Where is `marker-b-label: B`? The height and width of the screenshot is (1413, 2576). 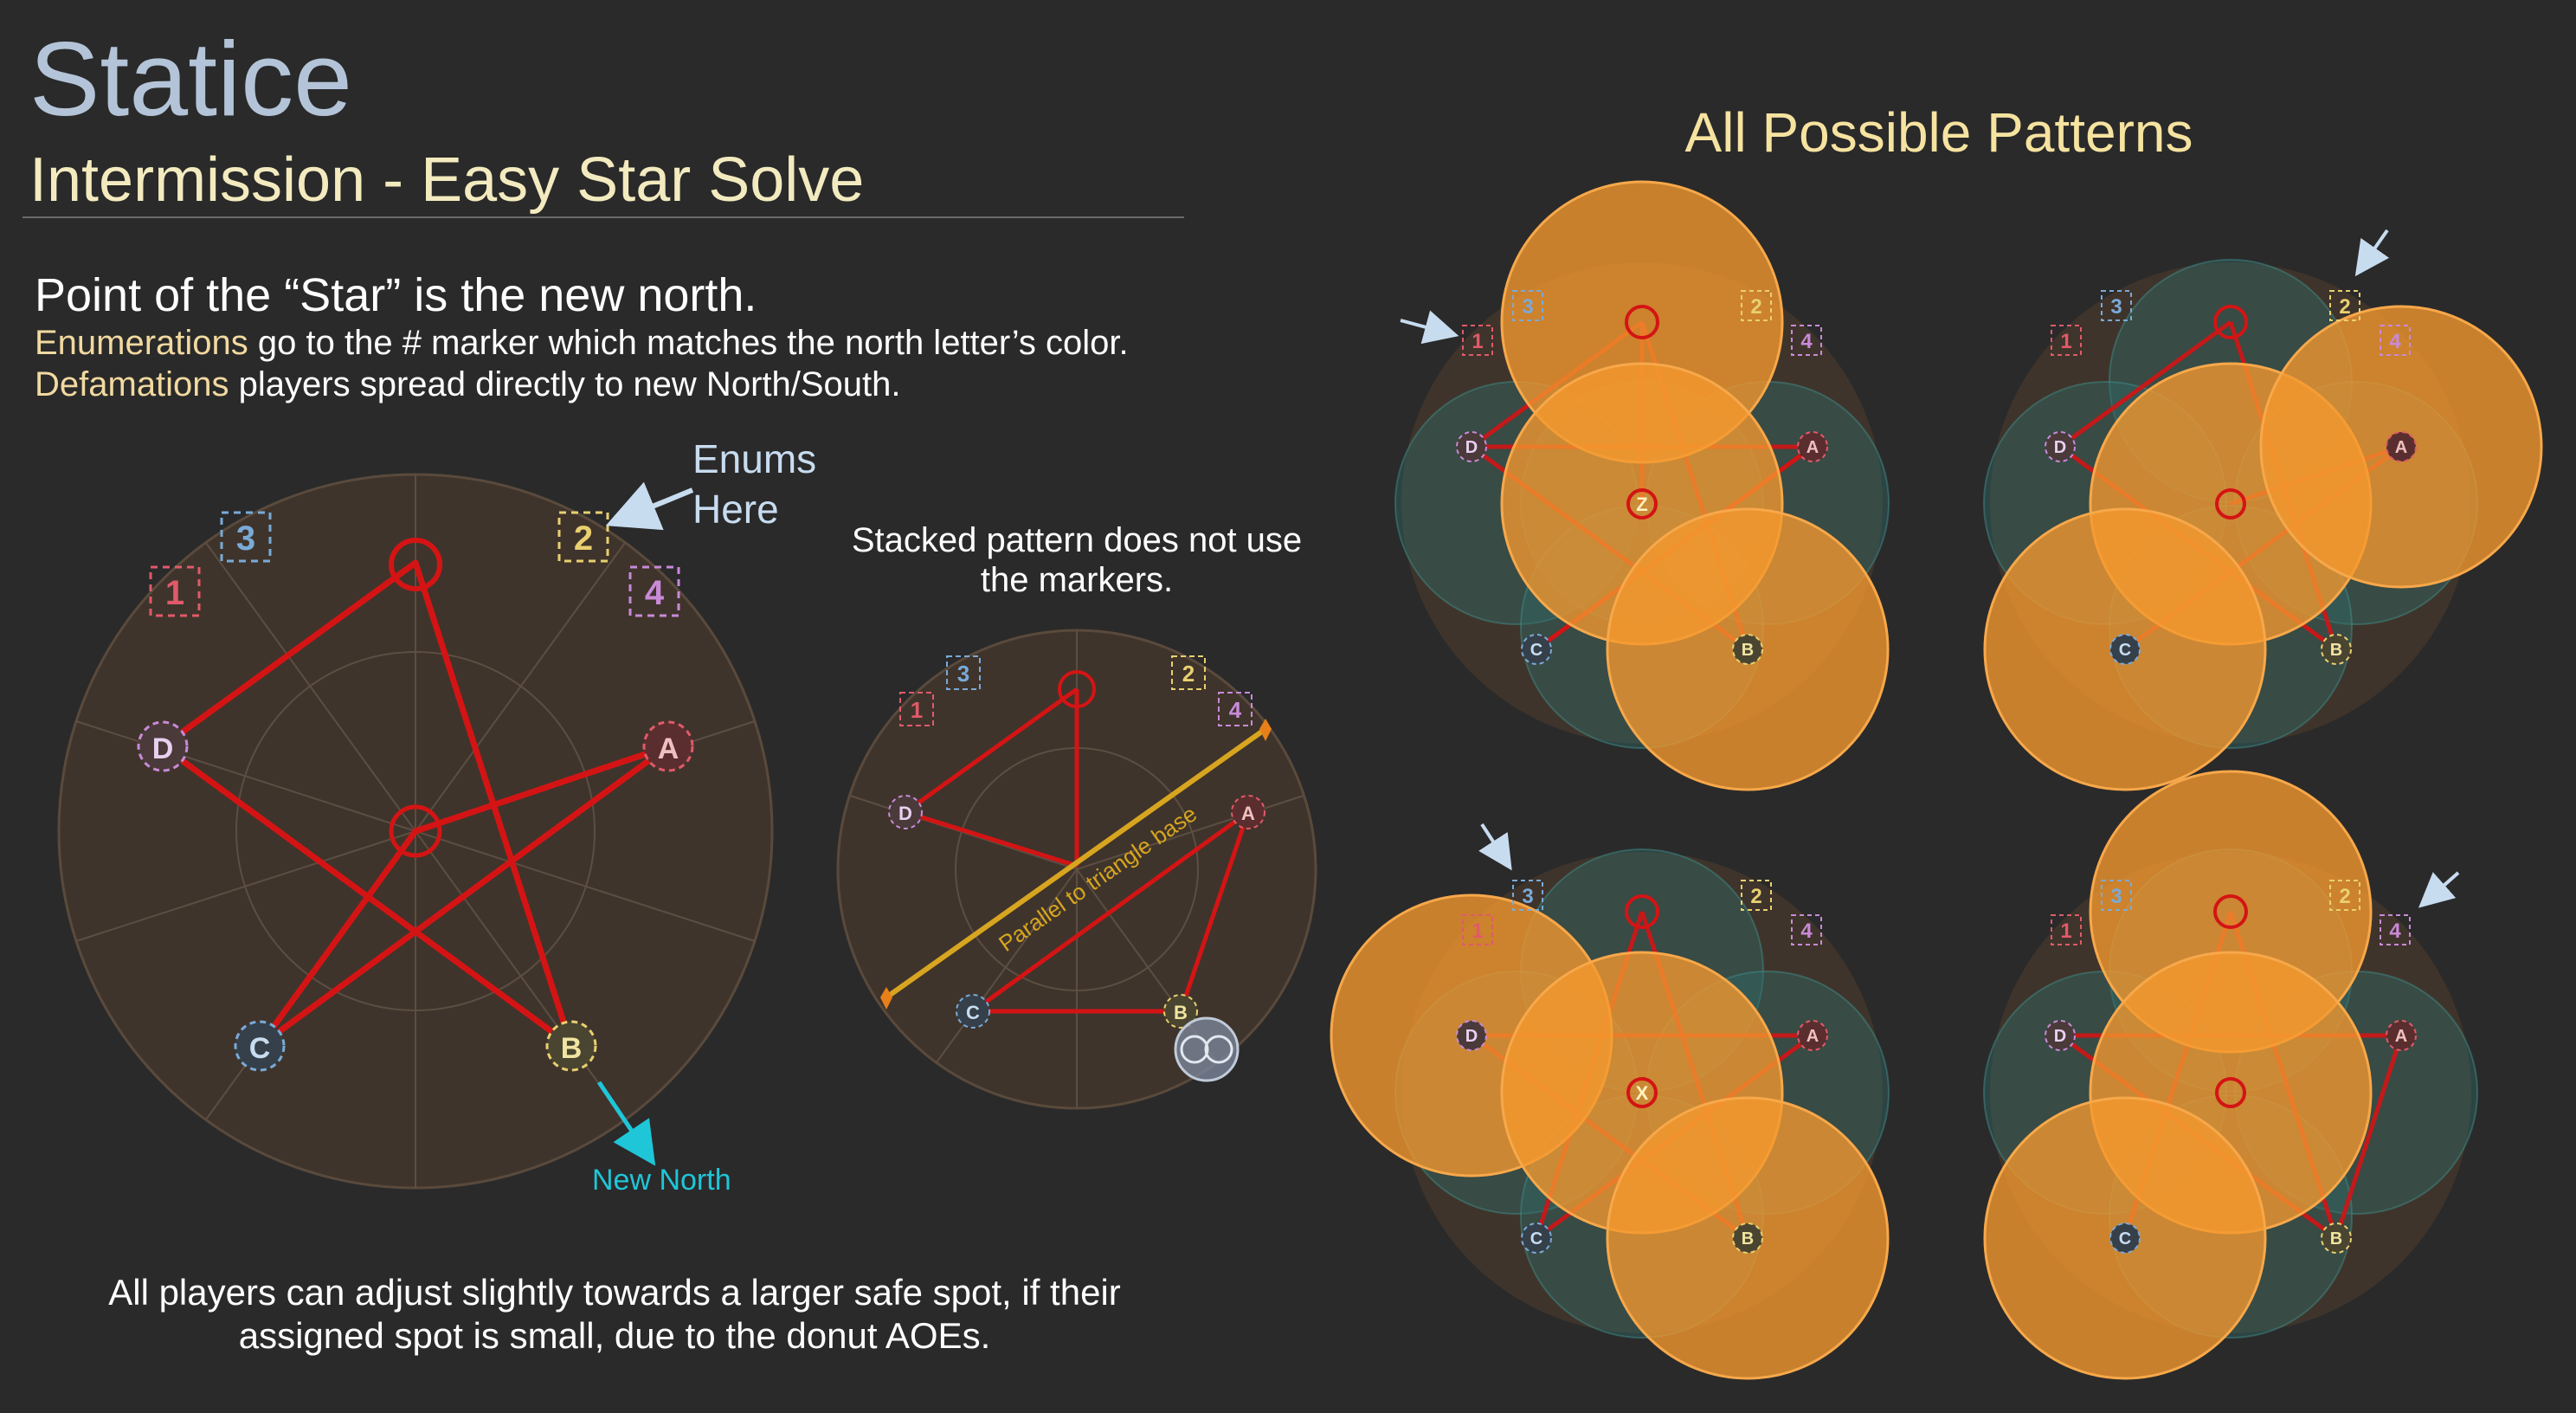 marker-b-label: B is located at coordinates (572, 1048).